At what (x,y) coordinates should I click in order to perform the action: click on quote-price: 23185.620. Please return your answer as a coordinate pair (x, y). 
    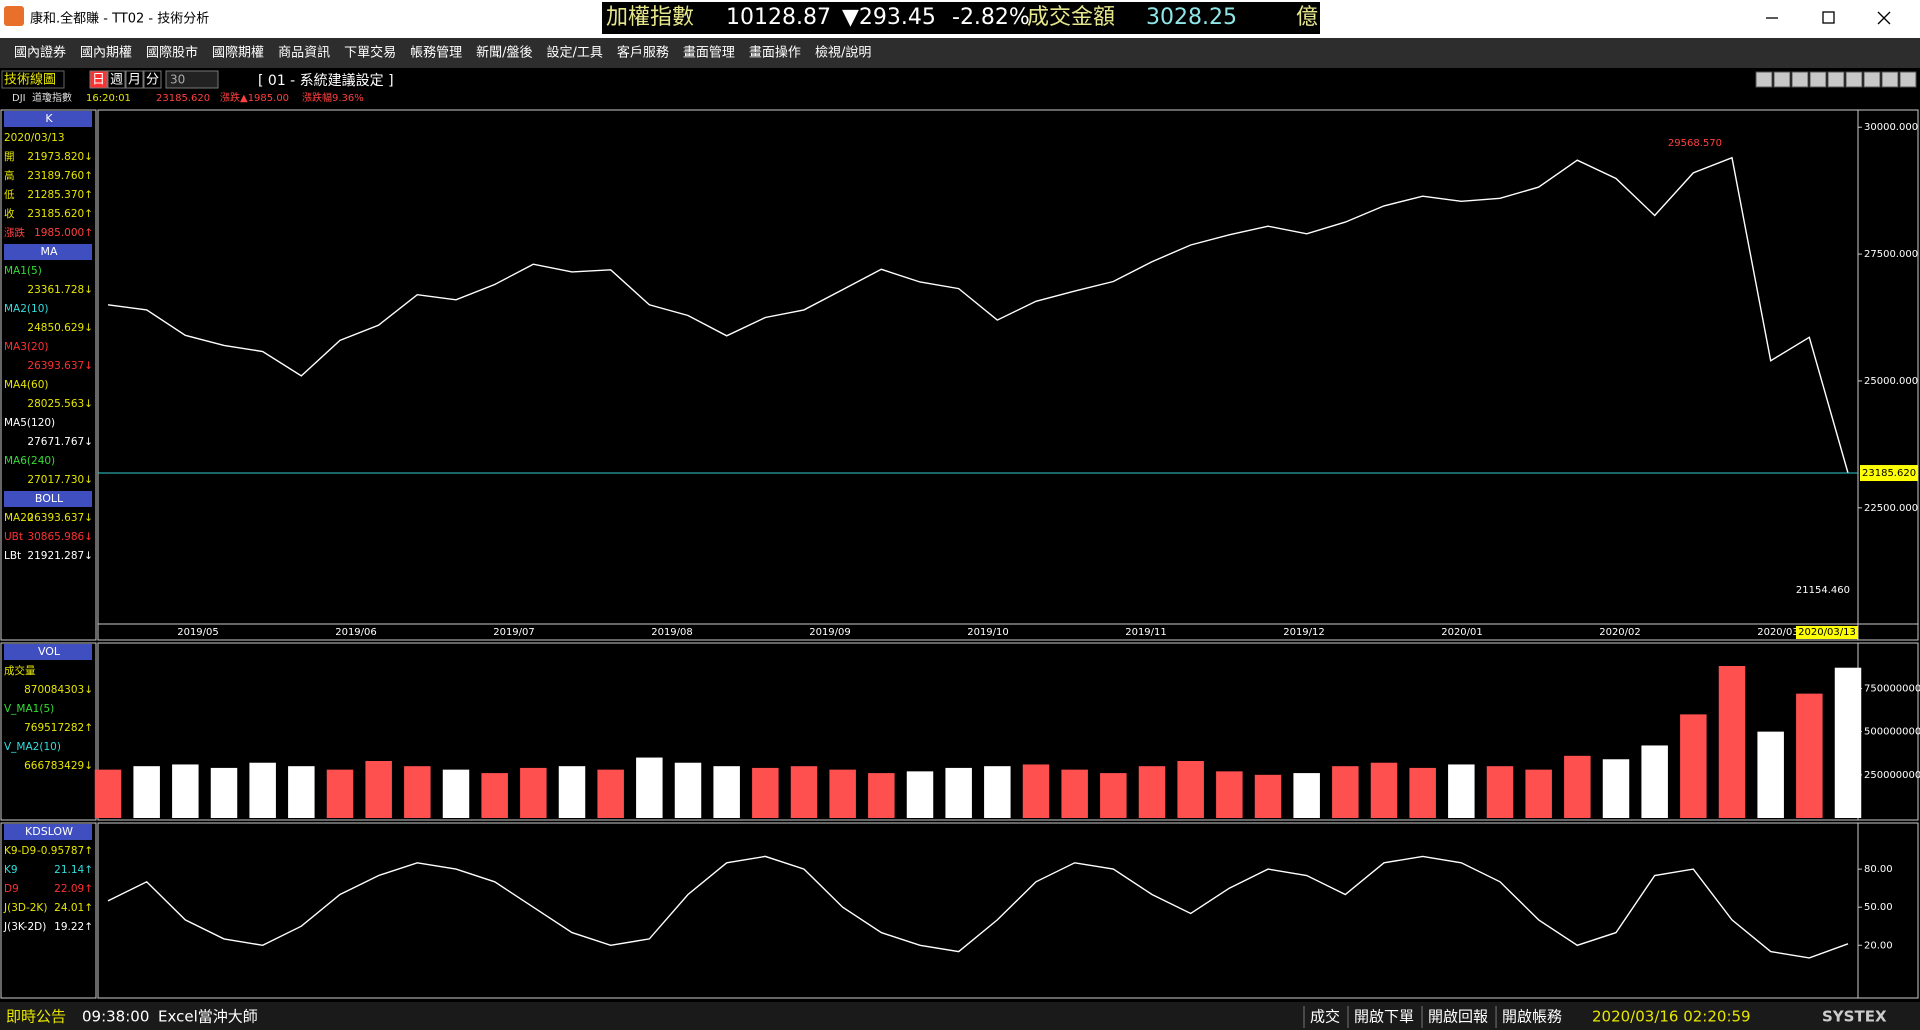
    Looking at the image, I should click on (183, 98).